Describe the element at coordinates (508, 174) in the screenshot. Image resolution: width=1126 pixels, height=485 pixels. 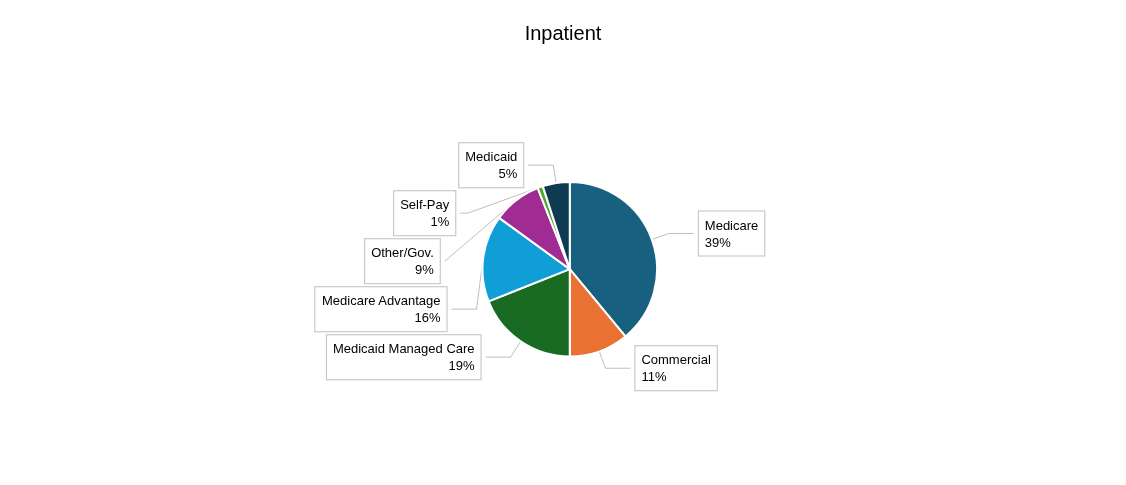
I see `data-label: 5%` at that location.